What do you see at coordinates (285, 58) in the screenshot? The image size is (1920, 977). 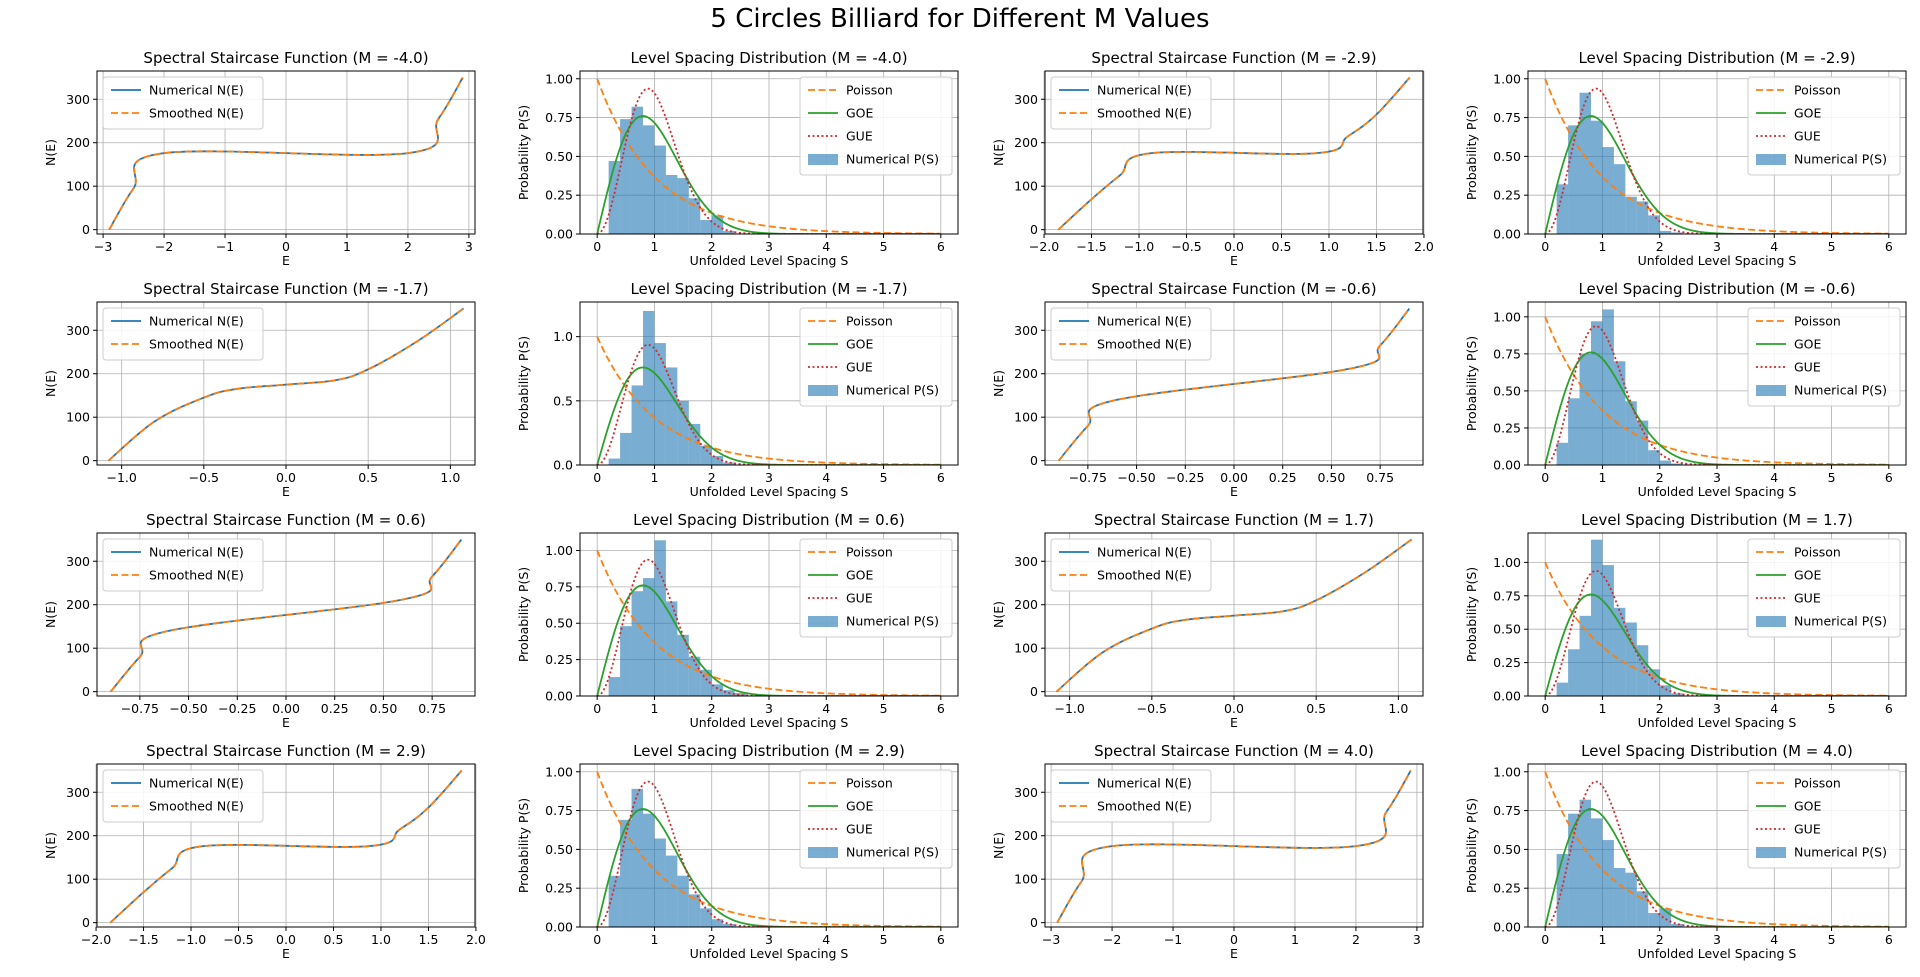 I see `subplot-title: Spectral Staircase Function (M = -4.0)` at bounding box center [285, 58].